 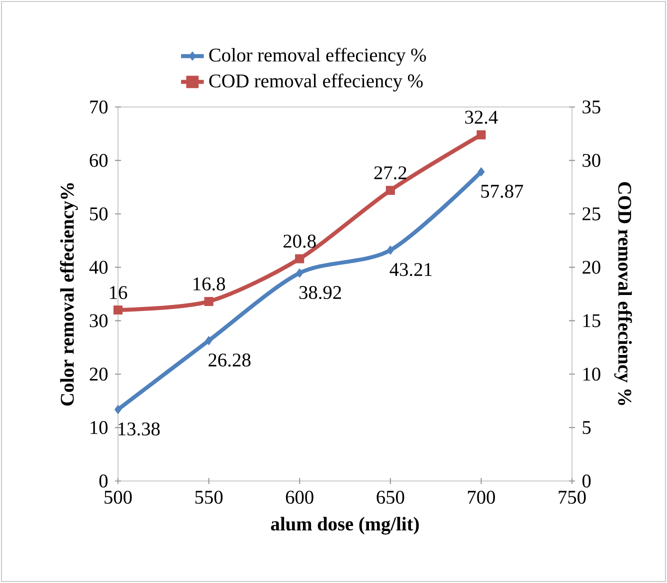 What do you see at coordinates (623, 294) in the screenshot?
I see `y2-axis-title: COD removal effeciency %` at bounding box center [623, 294].